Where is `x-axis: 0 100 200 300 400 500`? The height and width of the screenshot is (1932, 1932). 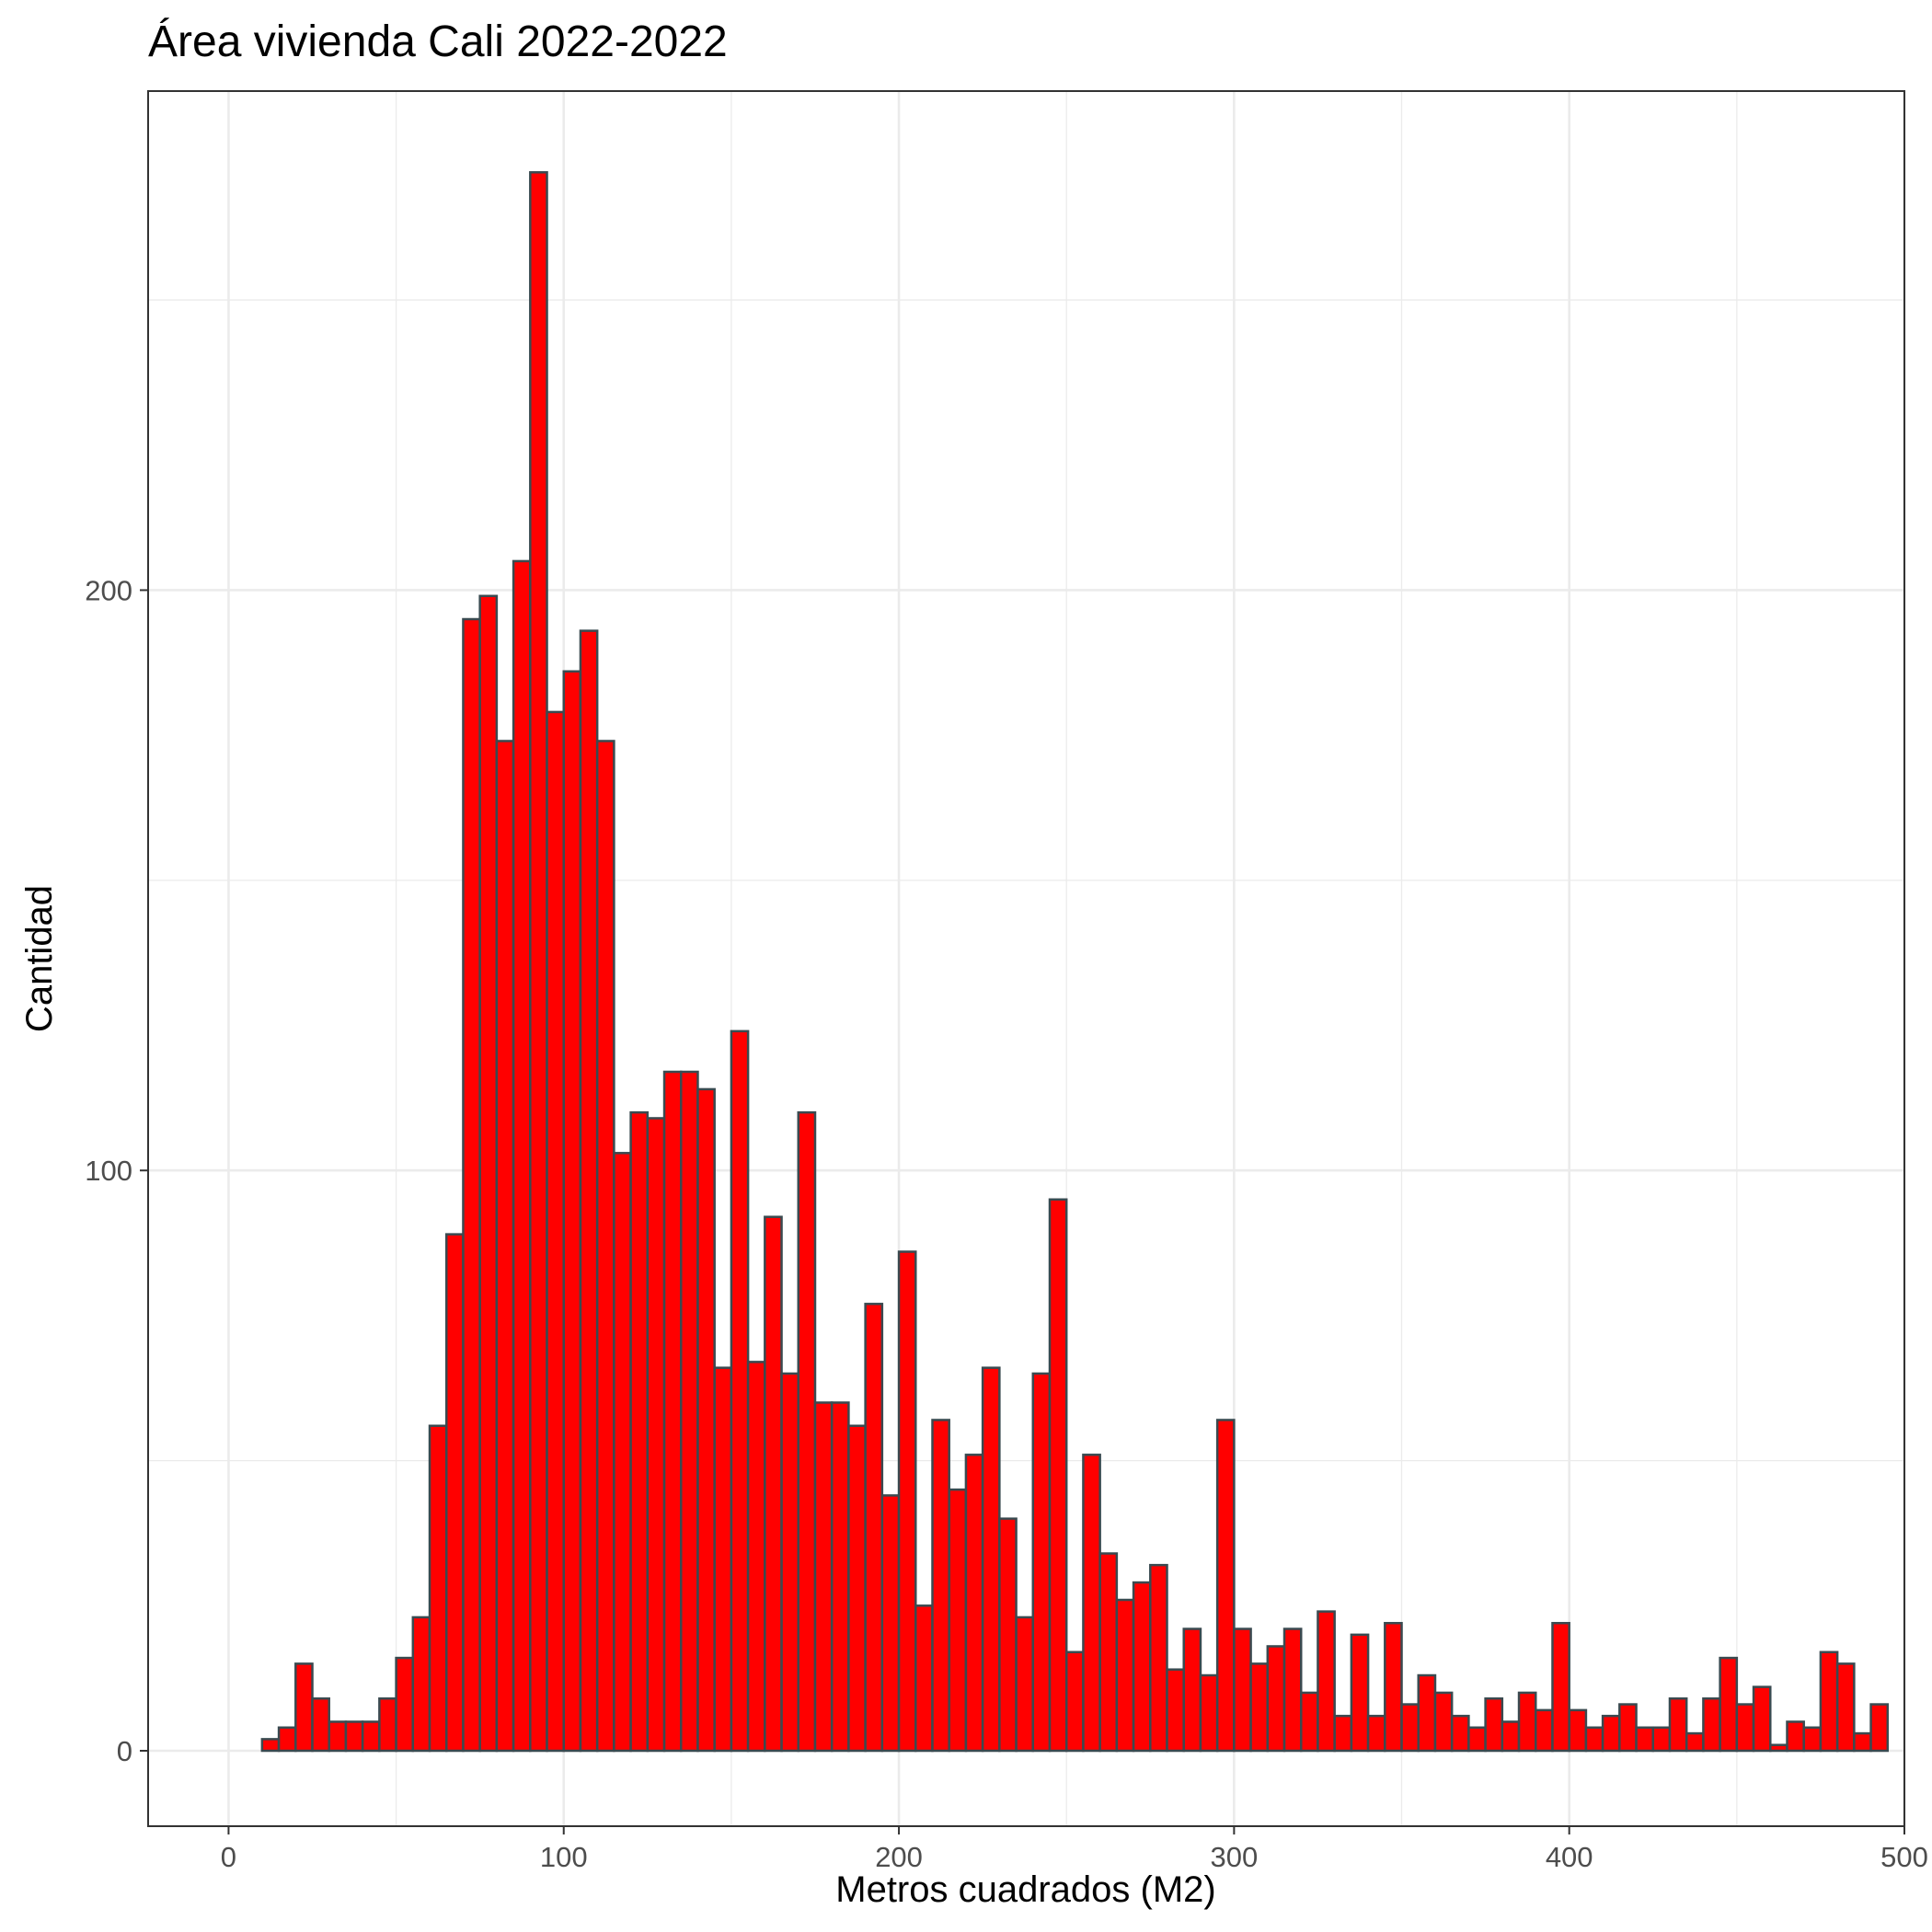 x-axis: 0 100 200 300 400 500 is located at coordinates (1074, 1849).